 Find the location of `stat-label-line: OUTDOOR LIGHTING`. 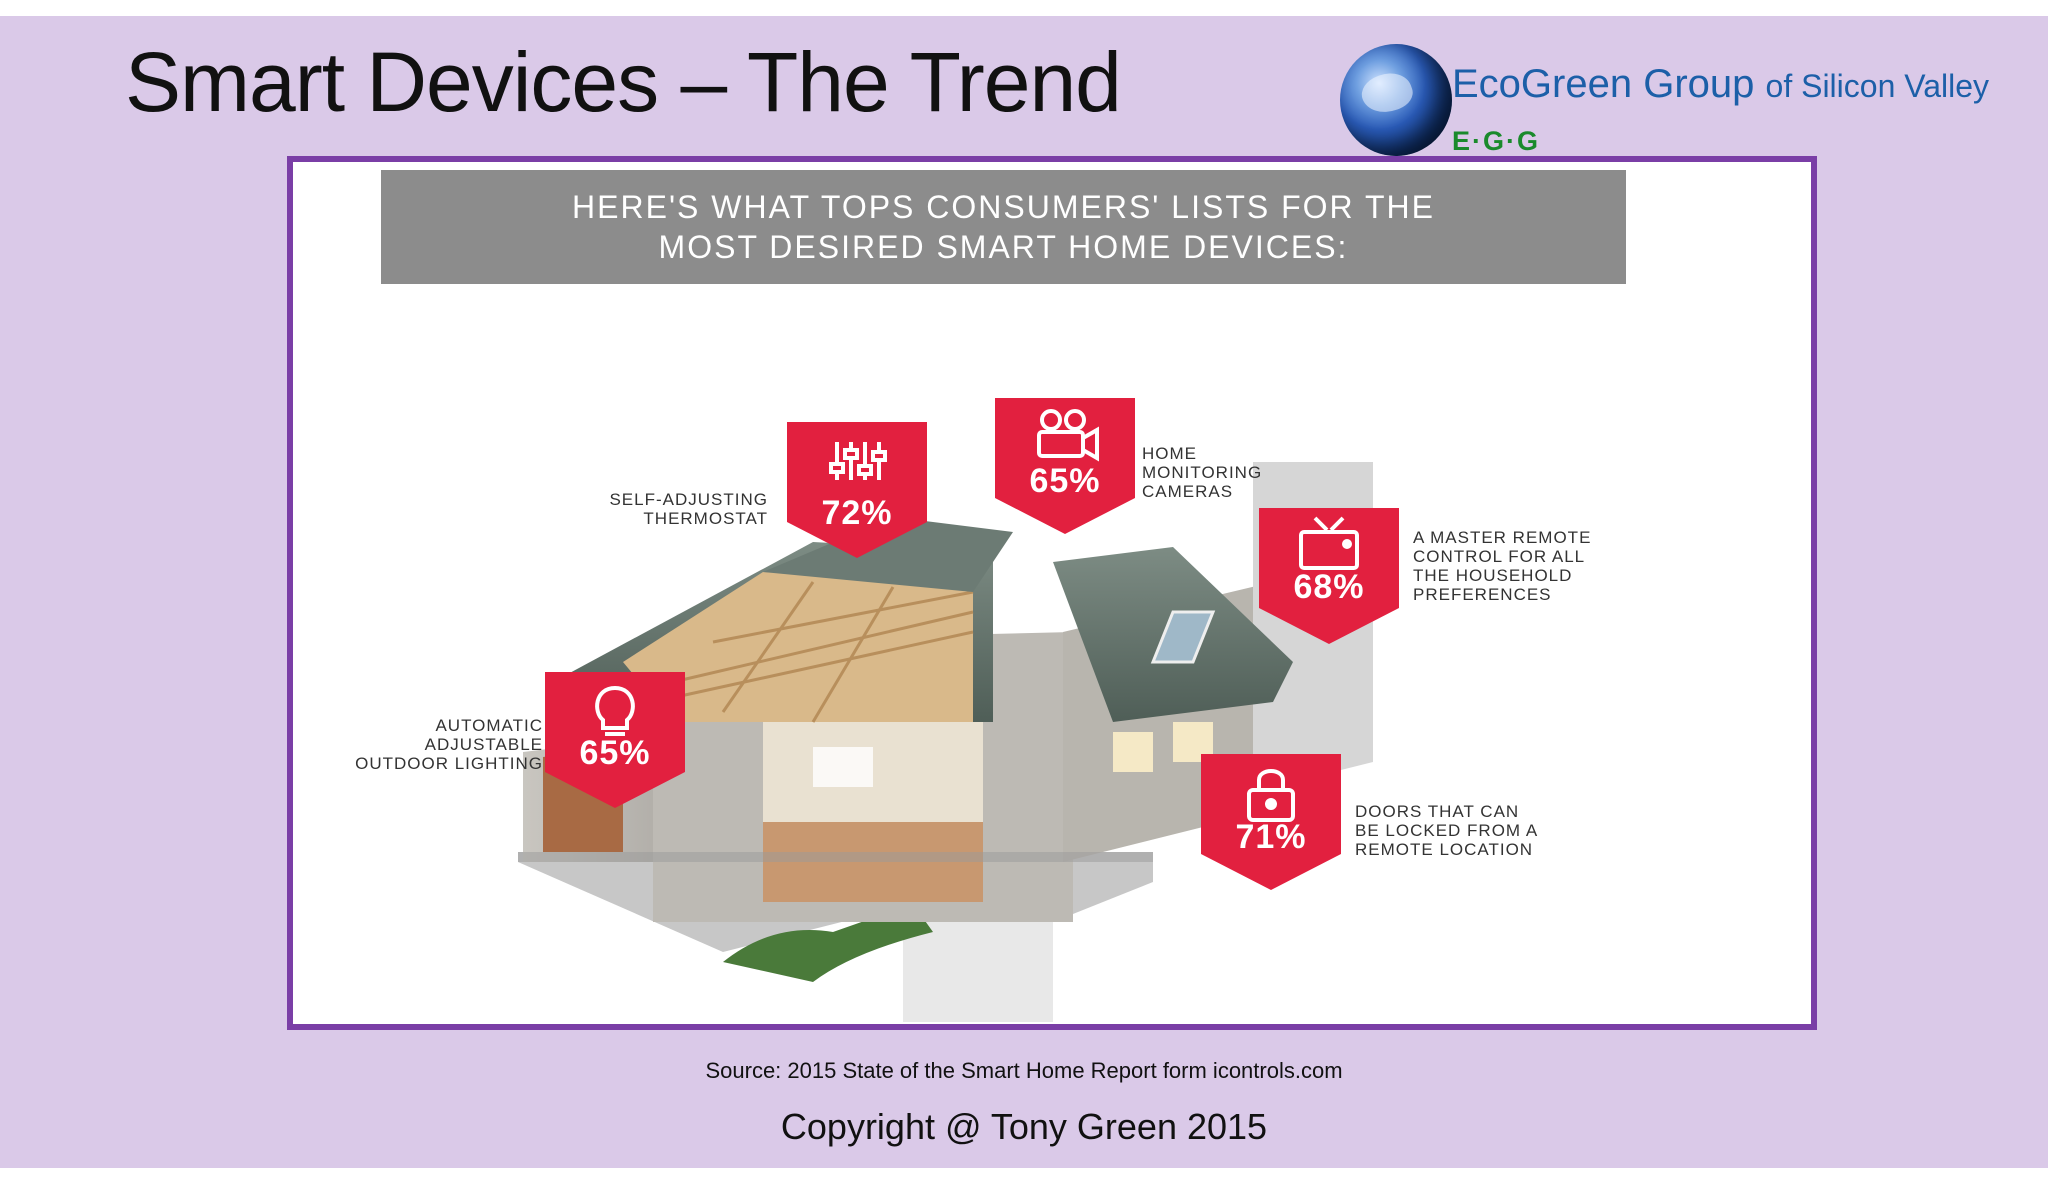

stat-label-line: OUTDOOR LIGHTING is located at coordinates (449, 763).